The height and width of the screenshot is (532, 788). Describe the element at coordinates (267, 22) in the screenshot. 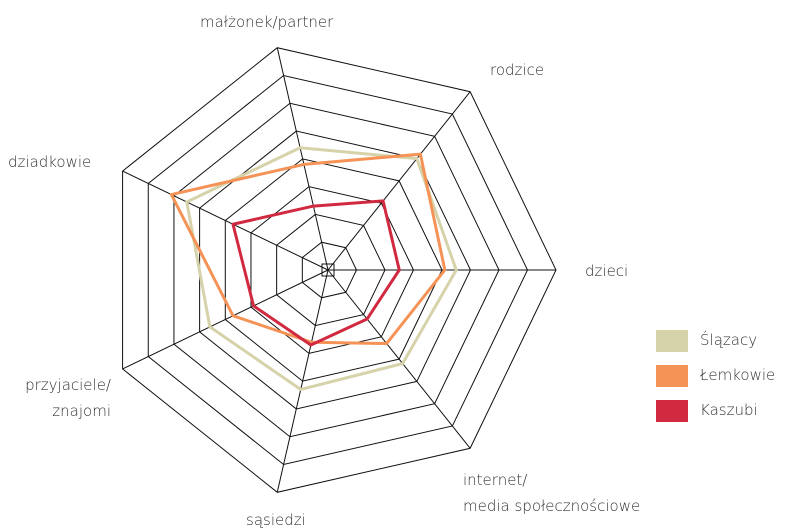

I see `axis-label: małżonek/partner` at that location.